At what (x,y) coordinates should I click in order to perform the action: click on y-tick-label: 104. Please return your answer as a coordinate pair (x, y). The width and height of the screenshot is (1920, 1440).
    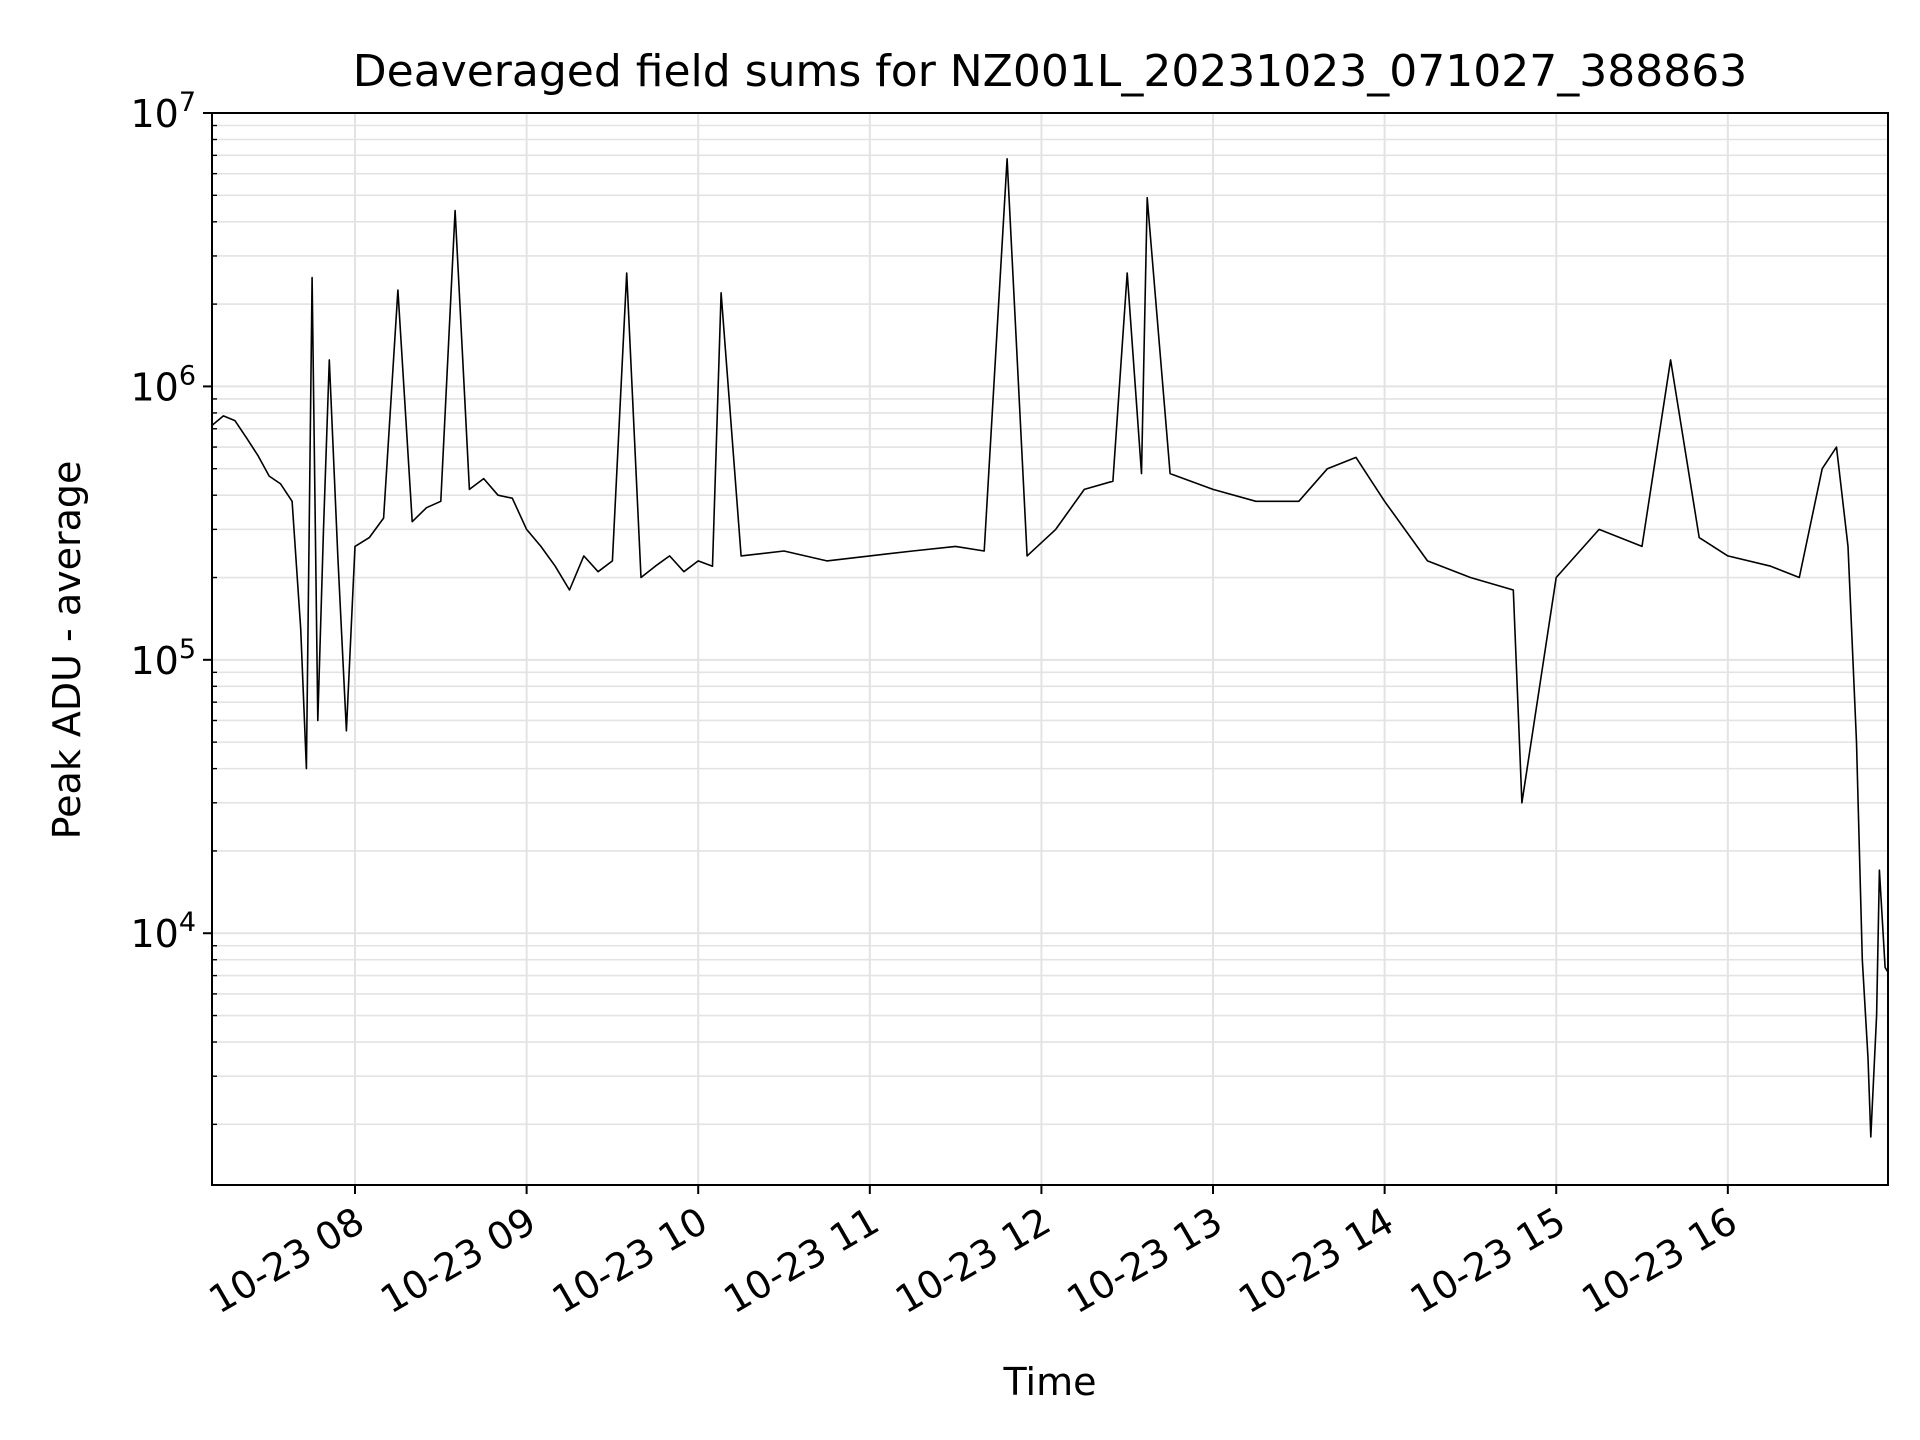
    Looking at the image, I should click on (163, 931).